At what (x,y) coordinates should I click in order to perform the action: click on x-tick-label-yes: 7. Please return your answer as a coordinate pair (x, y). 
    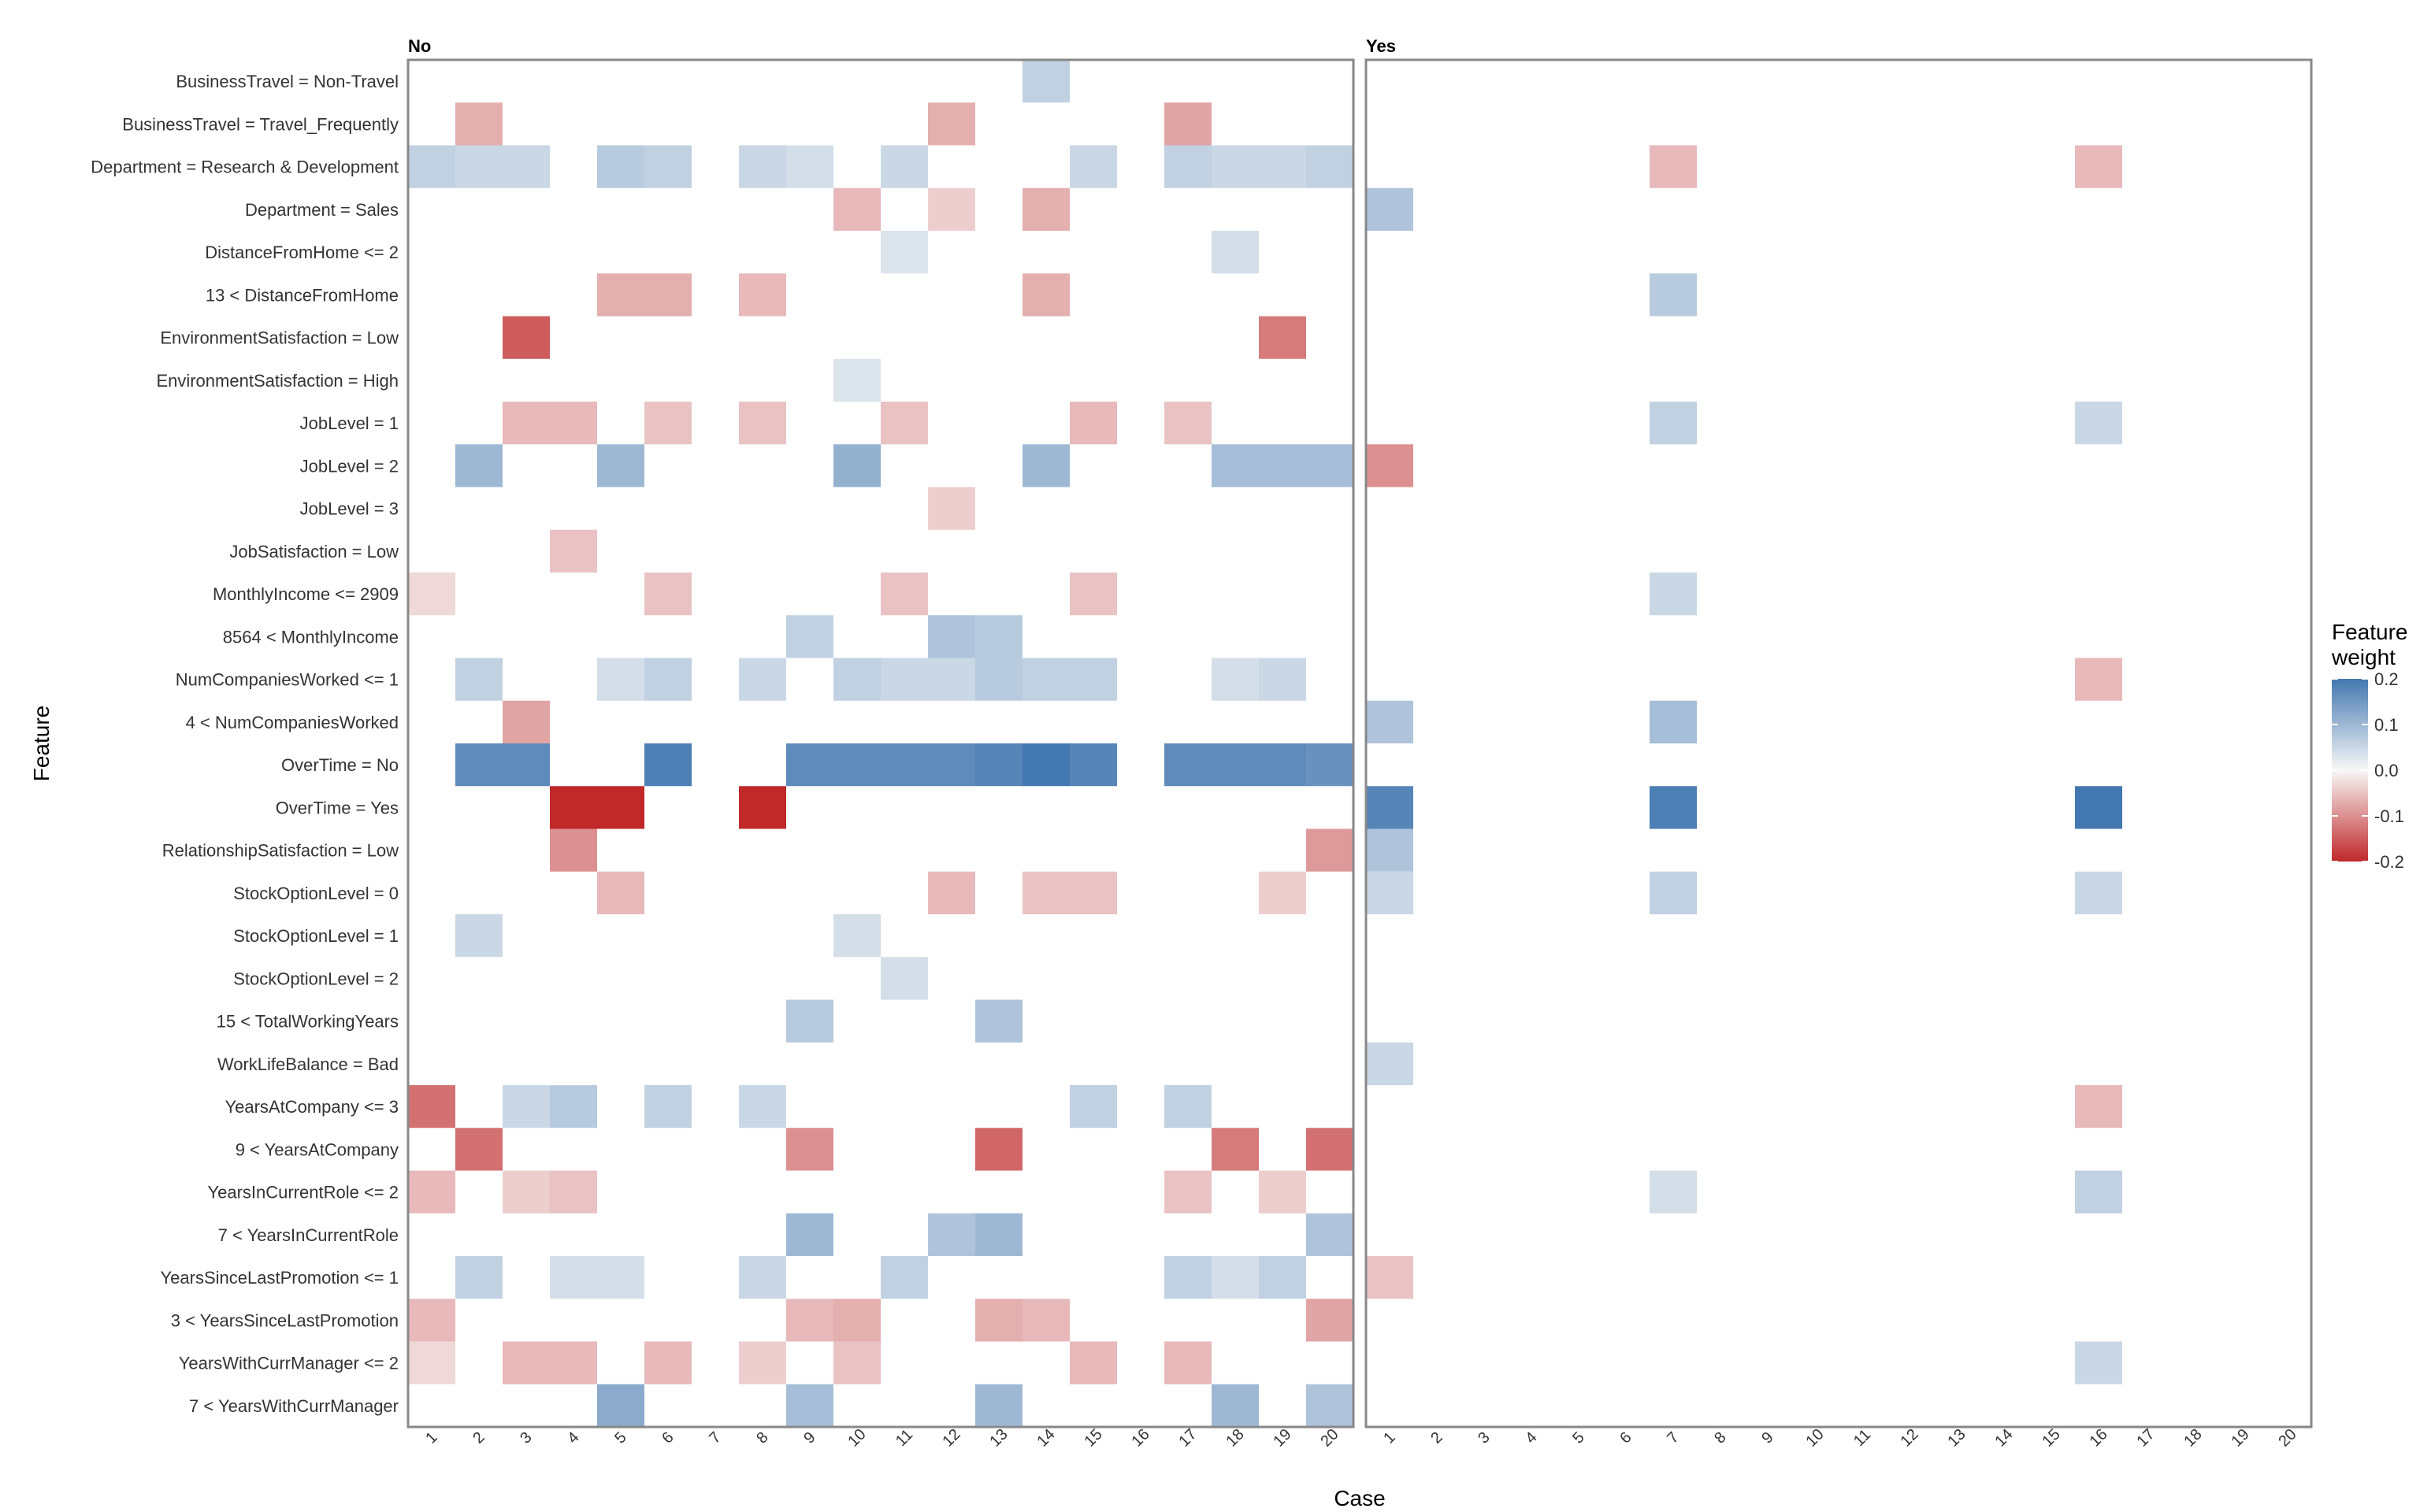
    Looking at the image, I should click on (1673, 1438).